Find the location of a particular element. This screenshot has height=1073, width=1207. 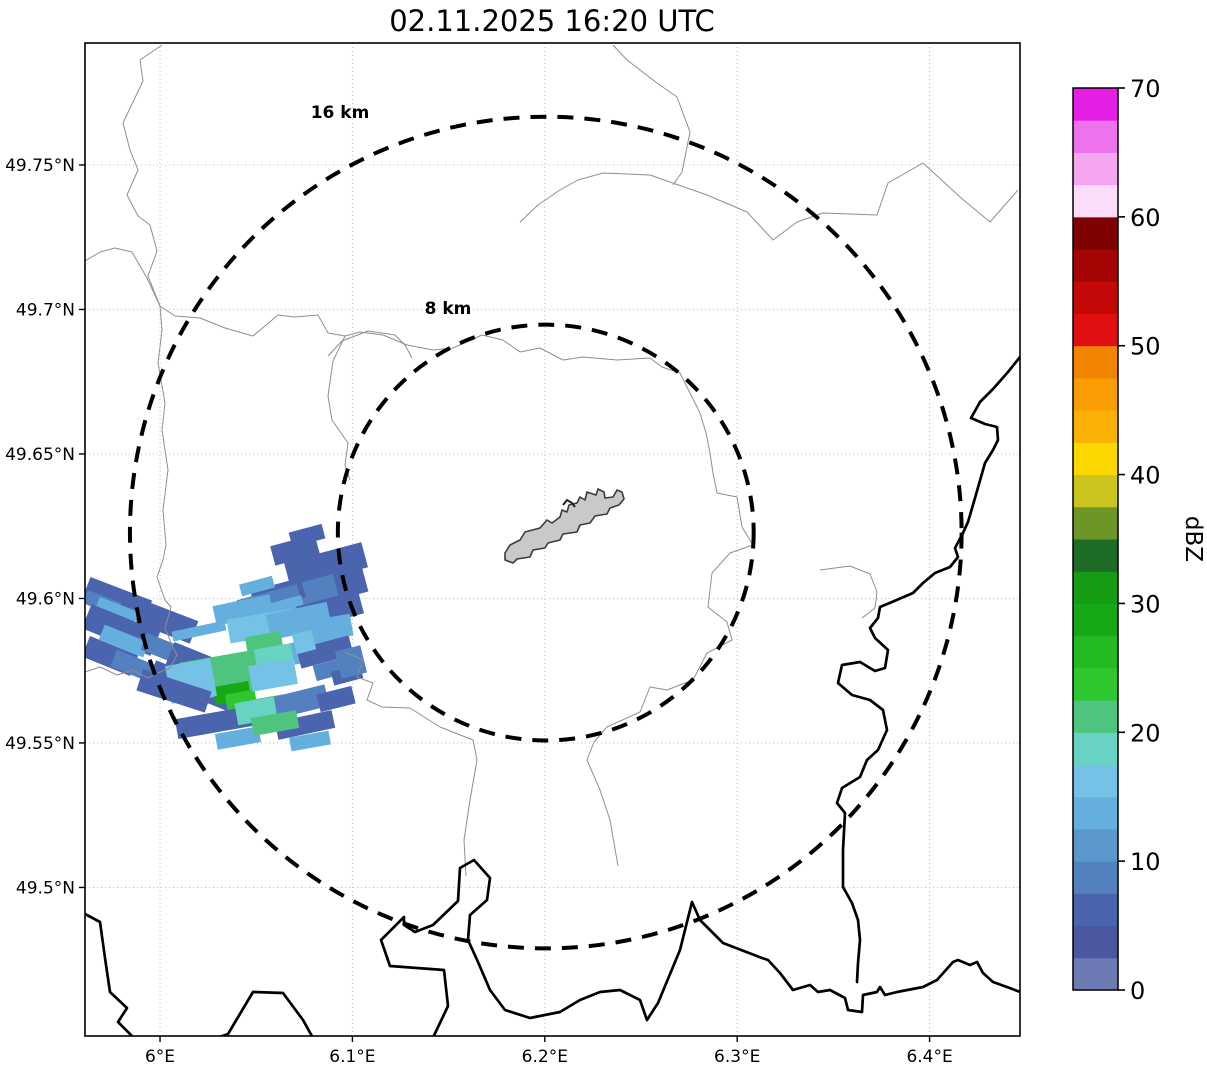

colorbar-axis-label: dBZ is located at coordinates (1193, 539).